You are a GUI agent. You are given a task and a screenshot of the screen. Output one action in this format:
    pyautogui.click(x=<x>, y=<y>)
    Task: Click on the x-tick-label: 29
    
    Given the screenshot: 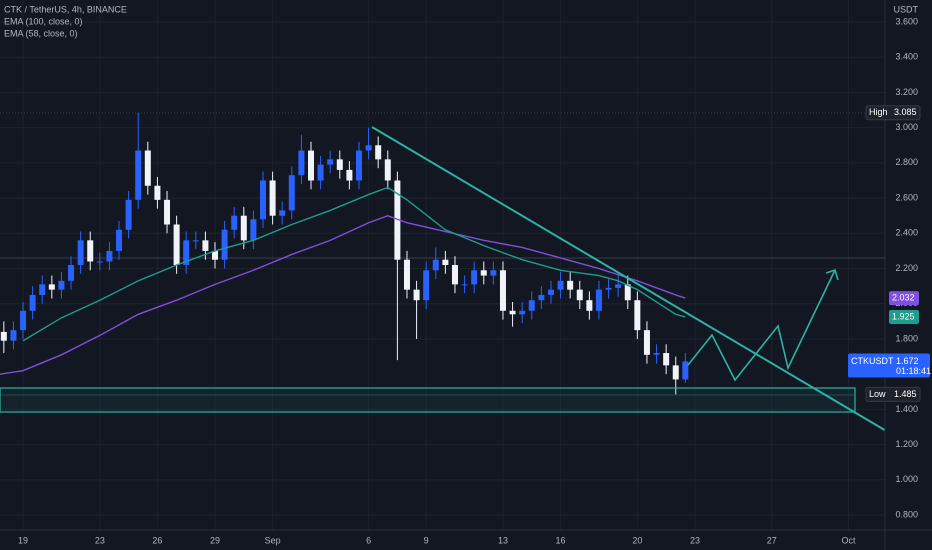 What is the action you would take?
    pyautogui.click(x=215, y=540)
    